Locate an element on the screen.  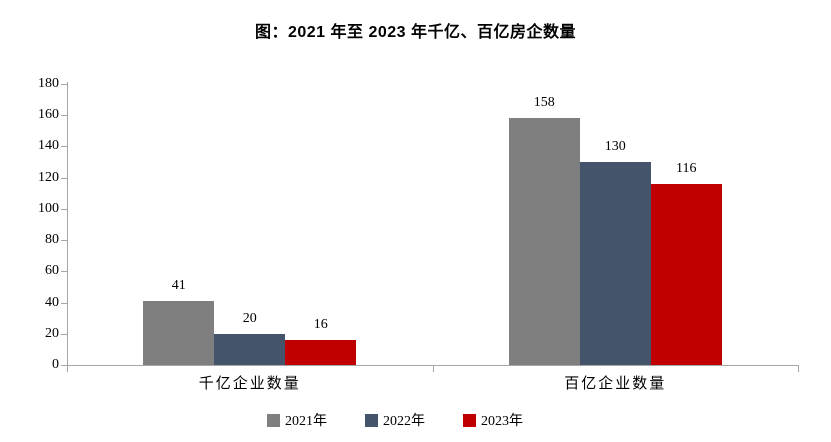
y-axis-tick-label: 0 is located at coordinates (55, 364).